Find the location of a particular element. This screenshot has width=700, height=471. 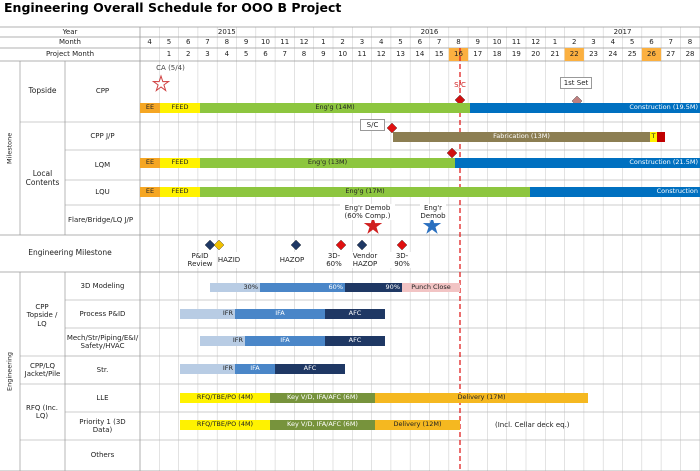

group-label: Local Contents is located at coordinates (42, 177).